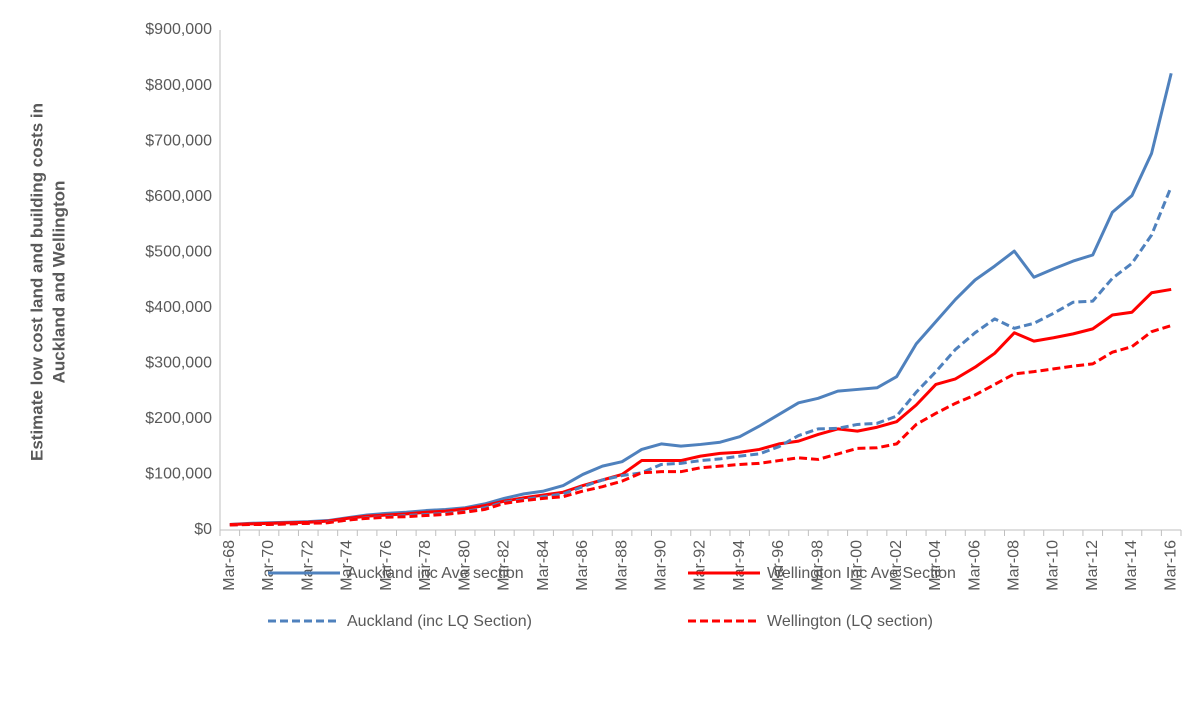 The width and height of the screenshot is (1188, 716). What do you see at coordinates (935, 565) in the screenshot?
I see `x-tick-label: Mar-04` at bounding box center [935, 565].